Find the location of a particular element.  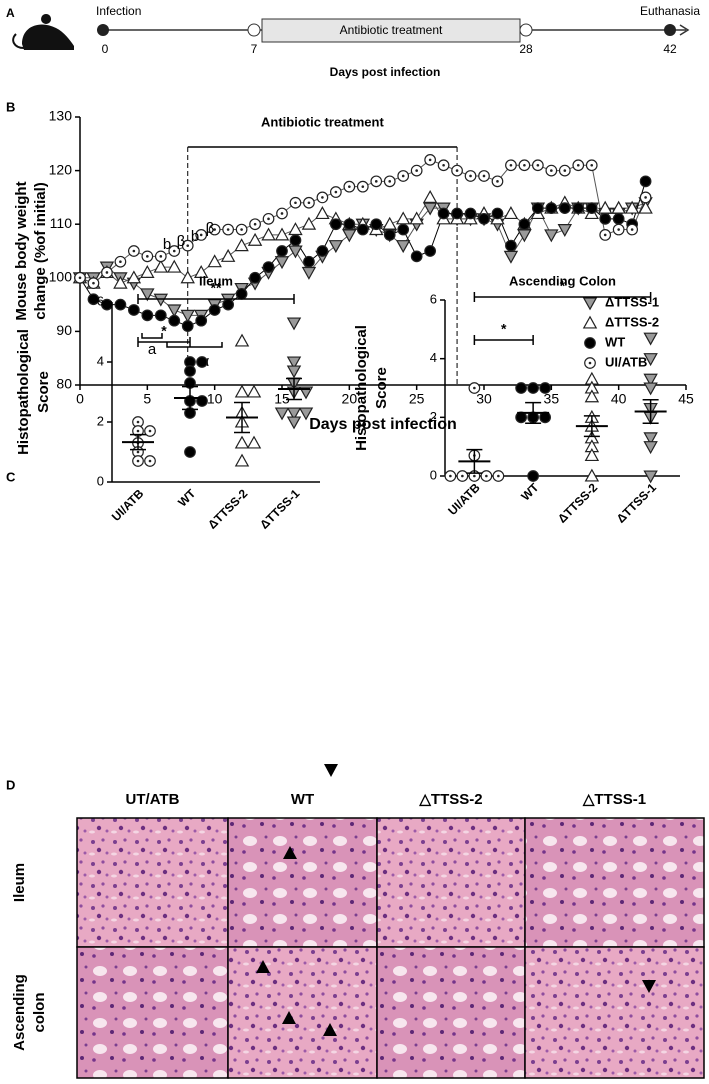

y-tick-label: 110 is located at coordinates (61, 223).